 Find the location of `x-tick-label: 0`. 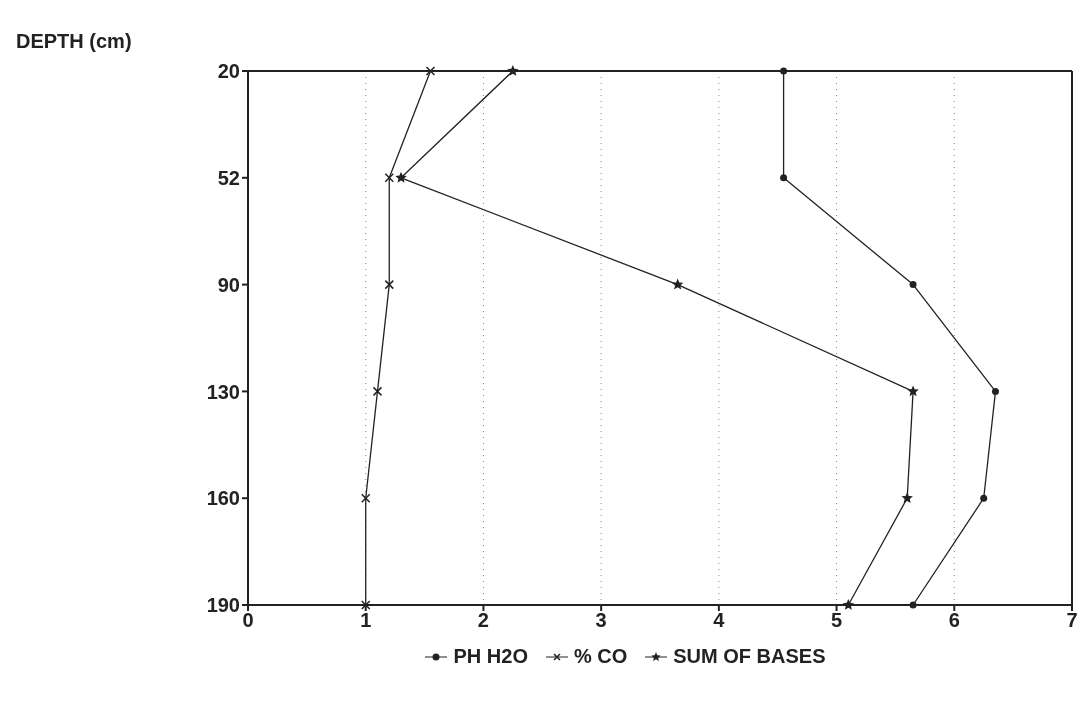

x-tick-label: 0 is located at coordinates (248, 620).